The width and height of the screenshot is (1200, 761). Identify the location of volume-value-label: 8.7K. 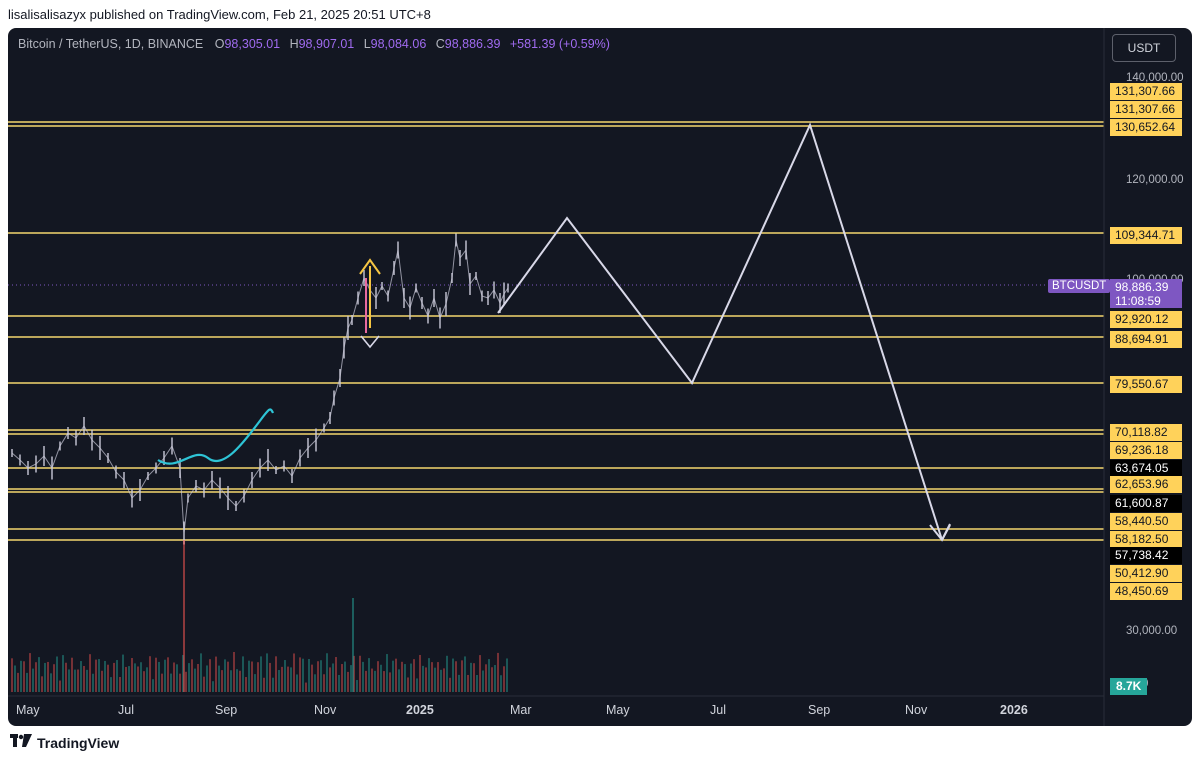
(1129, 686).